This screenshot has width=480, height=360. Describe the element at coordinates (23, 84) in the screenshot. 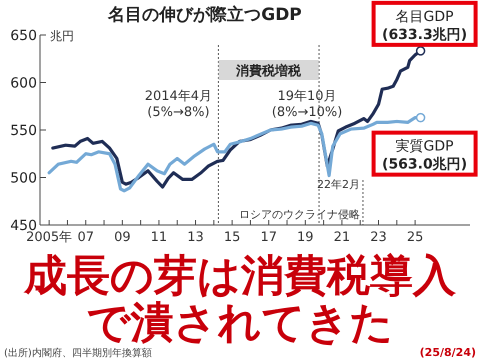

I see `y-tick-label: 600` at that location.